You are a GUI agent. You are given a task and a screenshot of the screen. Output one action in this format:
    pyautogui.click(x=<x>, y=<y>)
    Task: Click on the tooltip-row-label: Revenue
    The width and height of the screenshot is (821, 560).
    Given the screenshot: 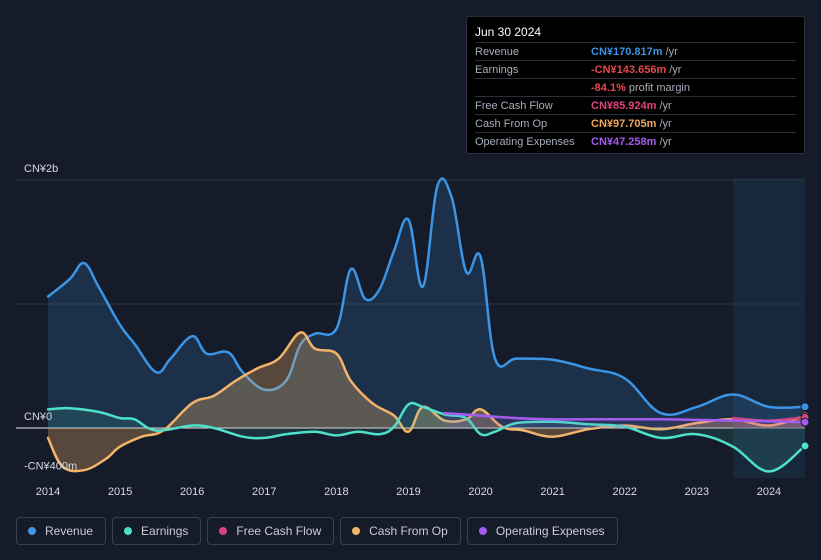 What is the action you would take?
    pyautogui.click(x=497, y=51)
    